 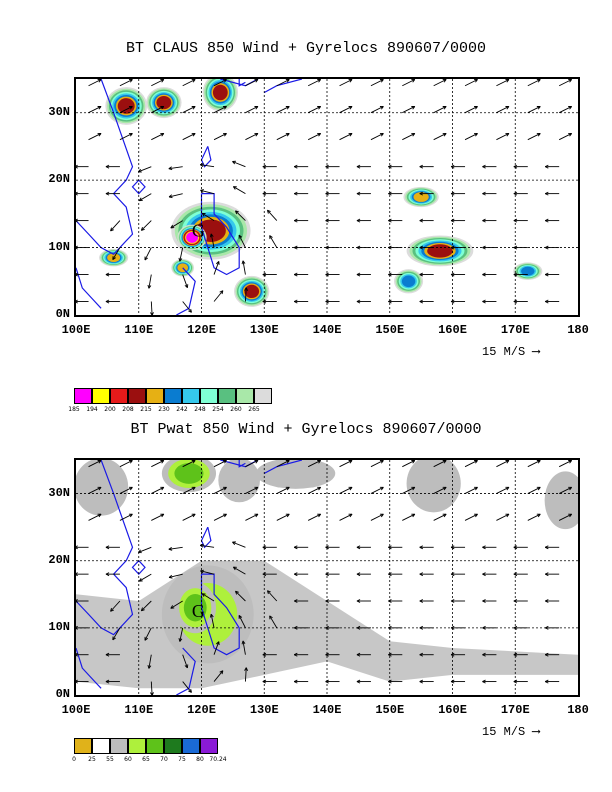 What do you see at coordinates (200, 759) in the screenshot?
I see `colorbar-label: 80` at bounding box center [200, 759].